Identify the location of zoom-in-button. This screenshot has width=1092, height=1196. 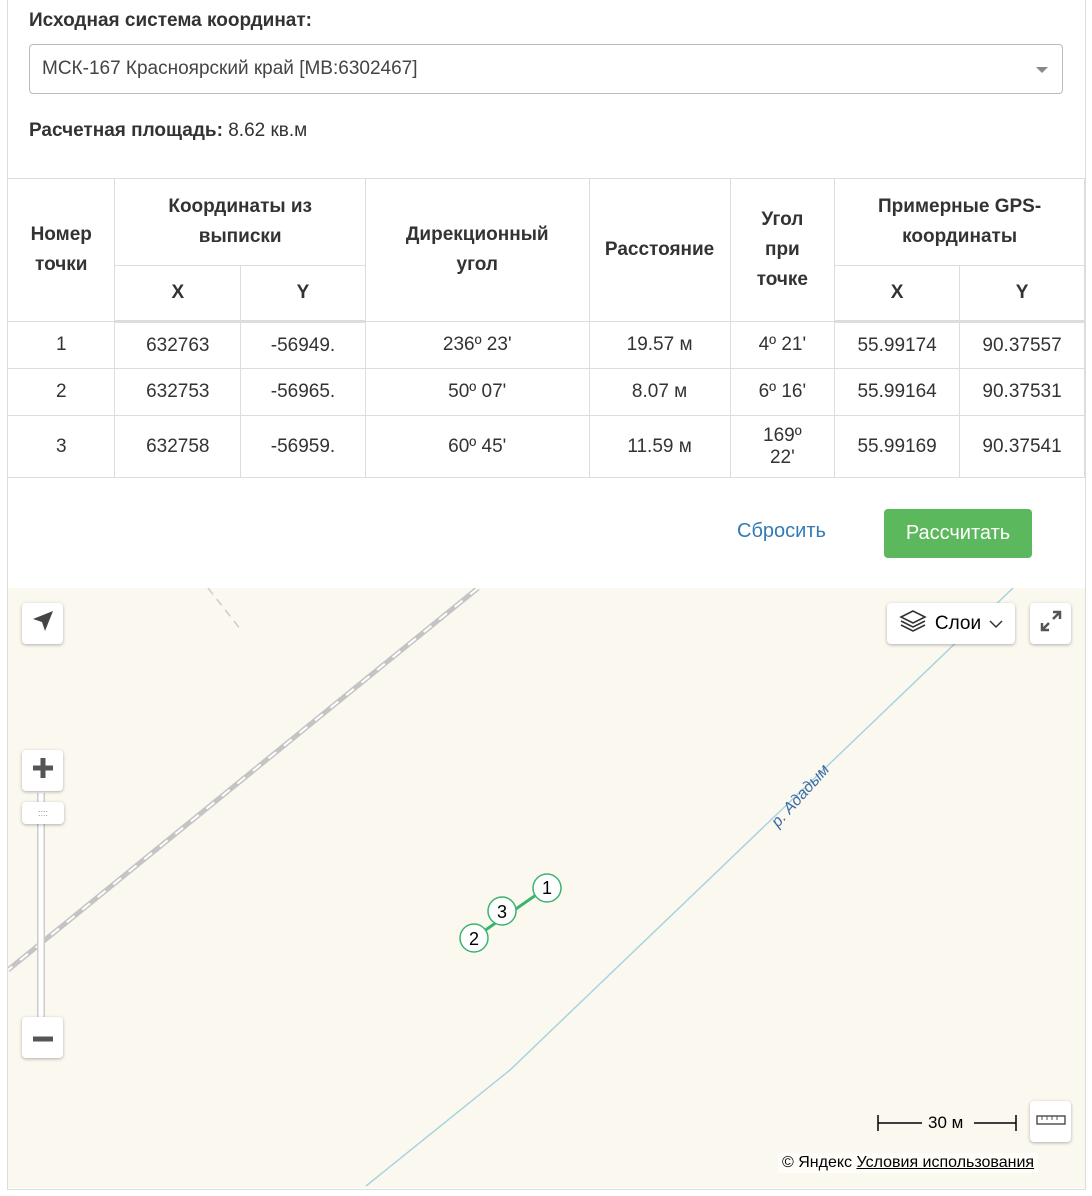
(42, 770).